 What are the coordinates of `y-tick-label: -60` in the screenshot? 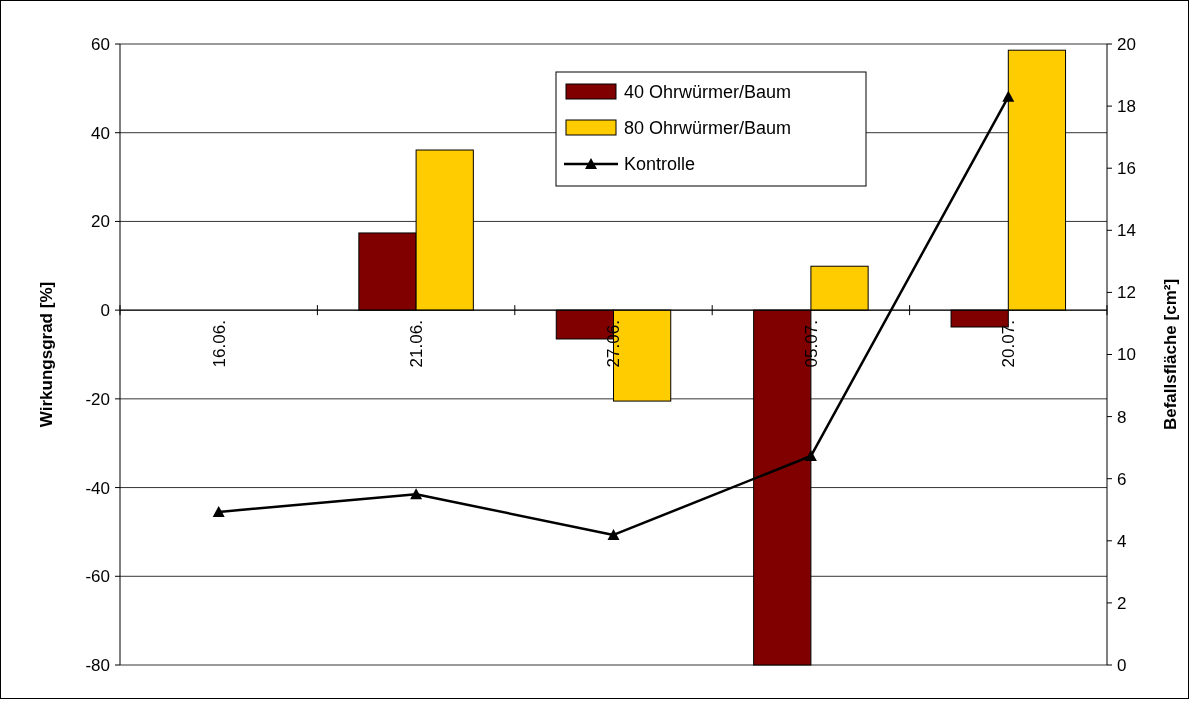 It's located at (97, 577).